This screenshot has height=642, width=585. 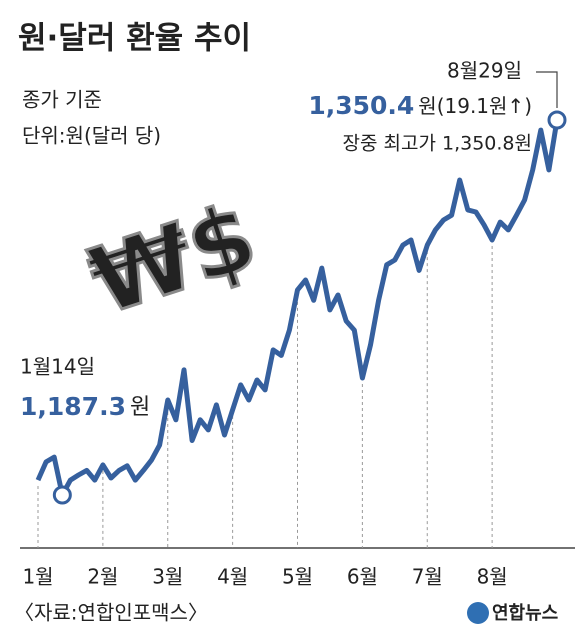 What do you see at coordinates (478, 613) in the screenshot?
I see `logo-icon` at bounding box center [478, 613].